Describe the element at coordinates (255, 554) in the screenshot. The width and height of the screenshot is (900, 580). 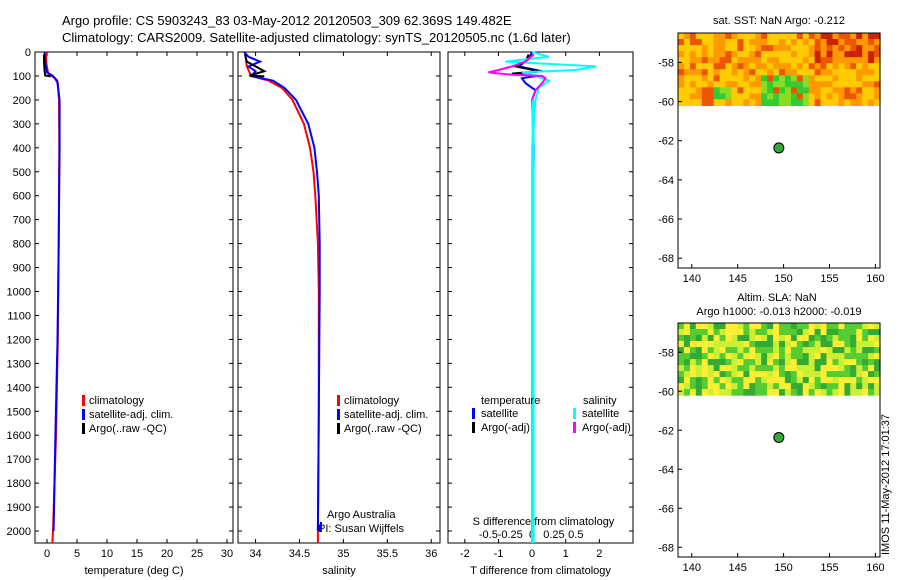
I see `salinity-xtick-label: 34` at that location.